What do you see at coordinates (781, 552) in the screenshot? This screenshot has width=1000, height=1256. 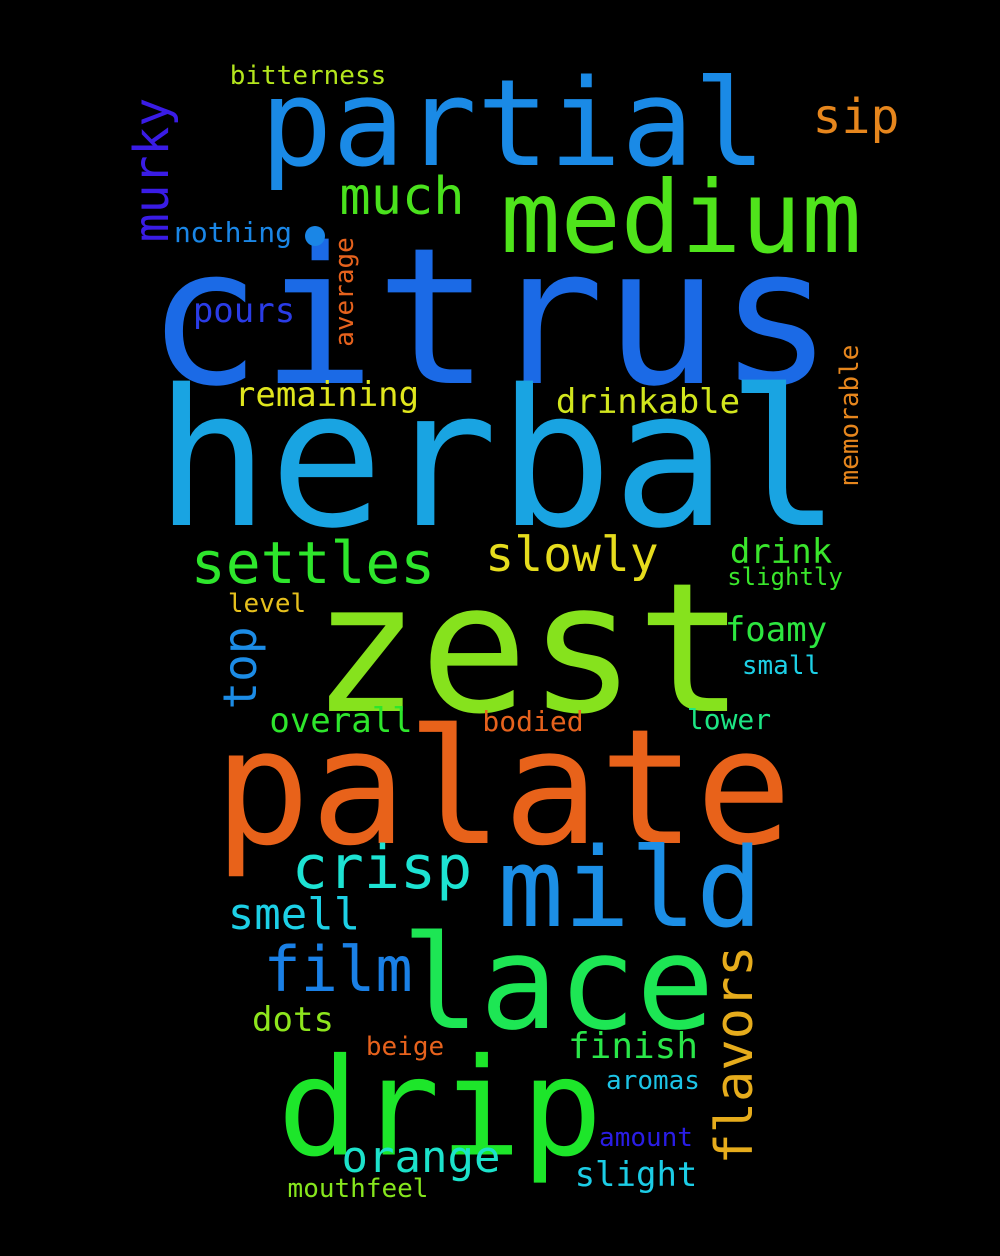 I see `word-drink: drink` at bounding box center [781, 552].